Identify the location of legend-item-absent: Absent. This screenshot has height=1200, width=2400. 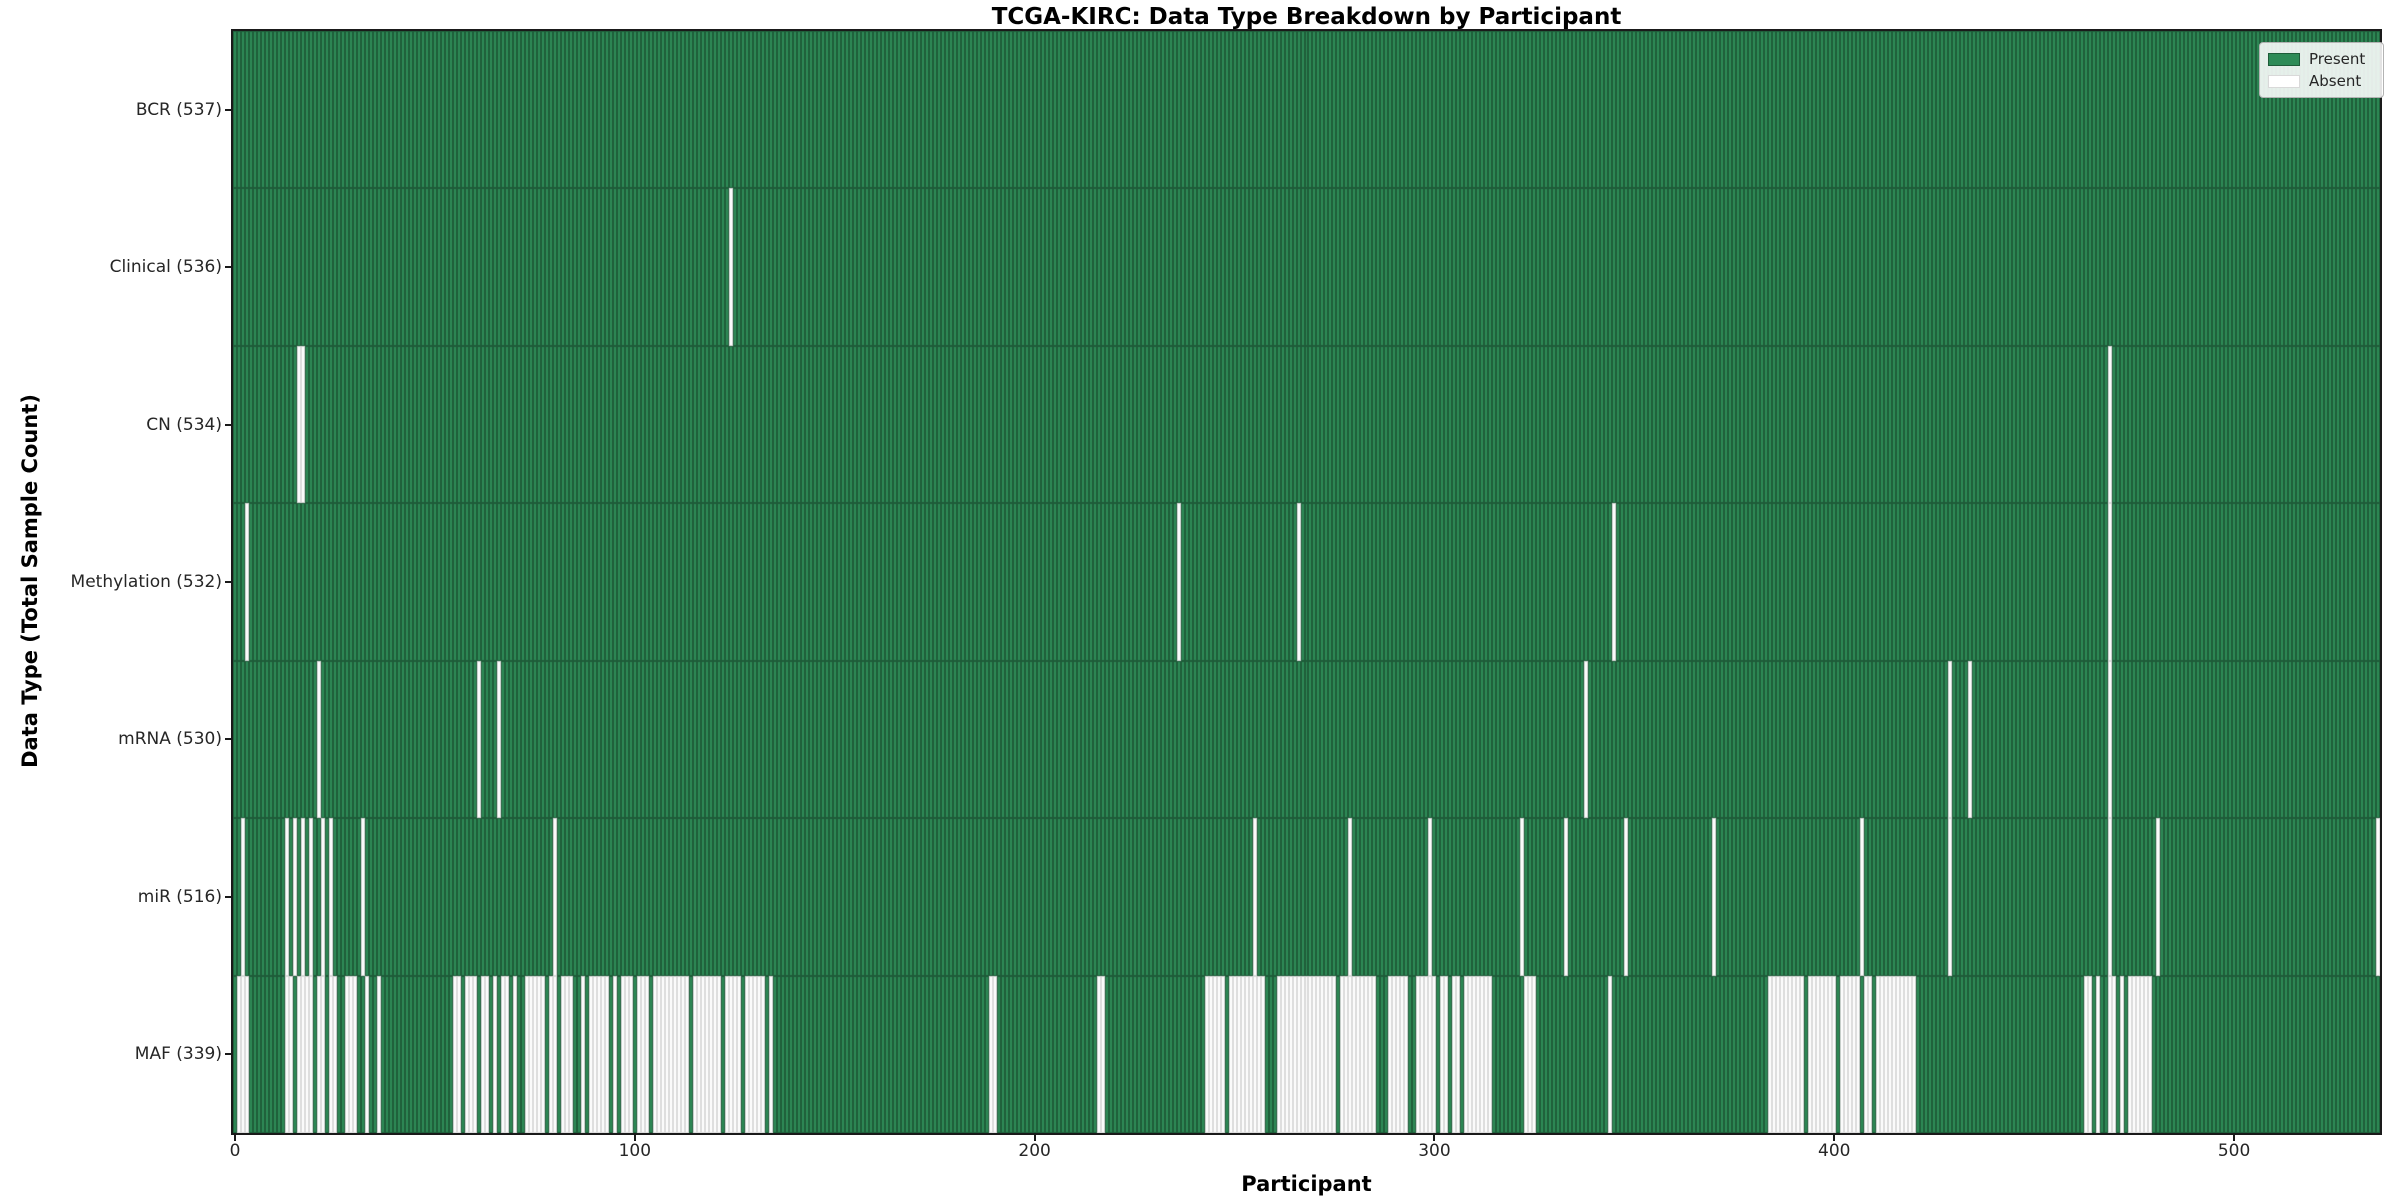
(2321, 81).